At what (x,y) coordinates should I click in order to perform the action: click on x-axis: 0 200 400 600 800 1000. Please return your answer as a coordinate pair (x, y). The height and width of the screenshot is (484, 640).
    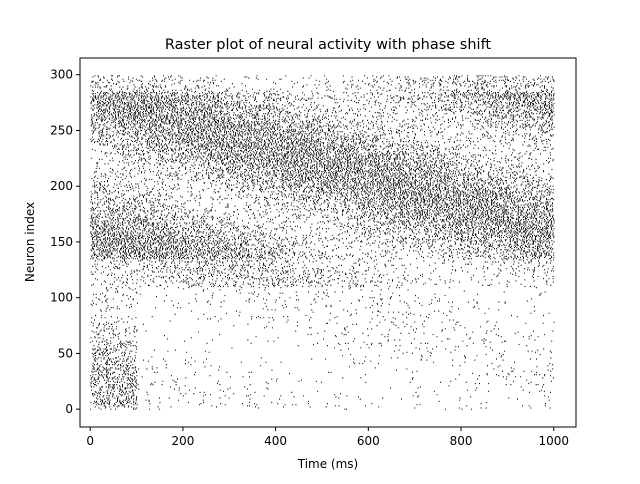
    Looking at the image, I should click on (327, 437).